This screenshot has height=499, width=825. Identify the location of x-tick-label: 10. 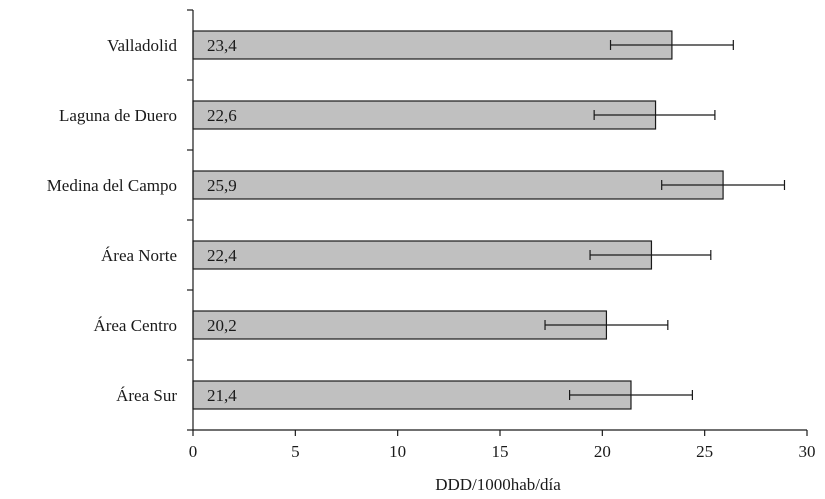
(397, 451).